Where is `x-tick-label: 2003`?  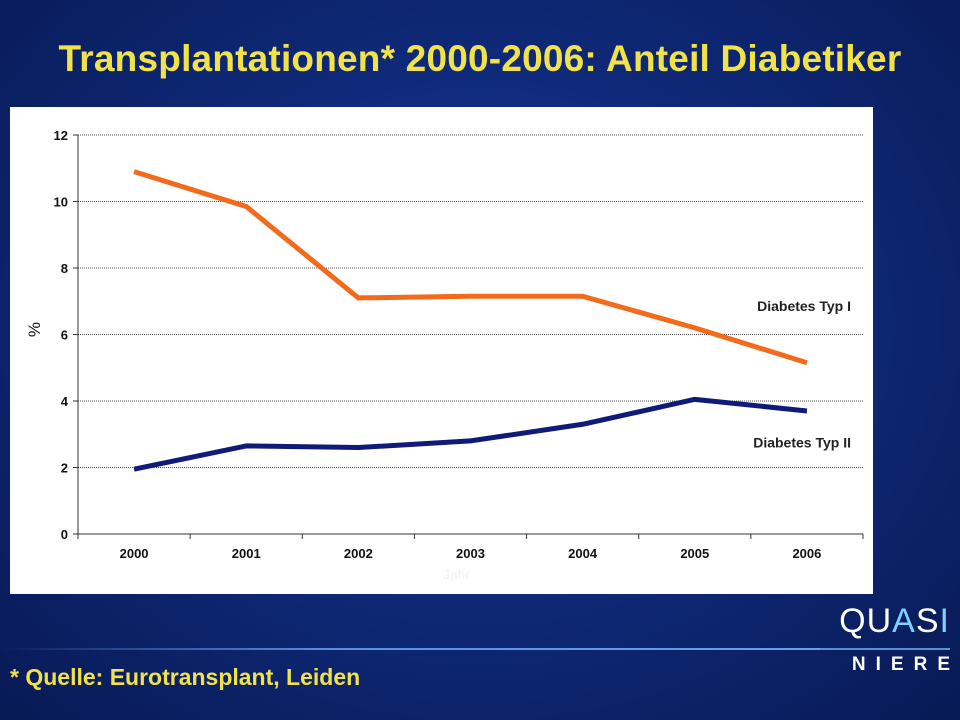 x-tick-label: 2003 is located at coordinates (470, 553).